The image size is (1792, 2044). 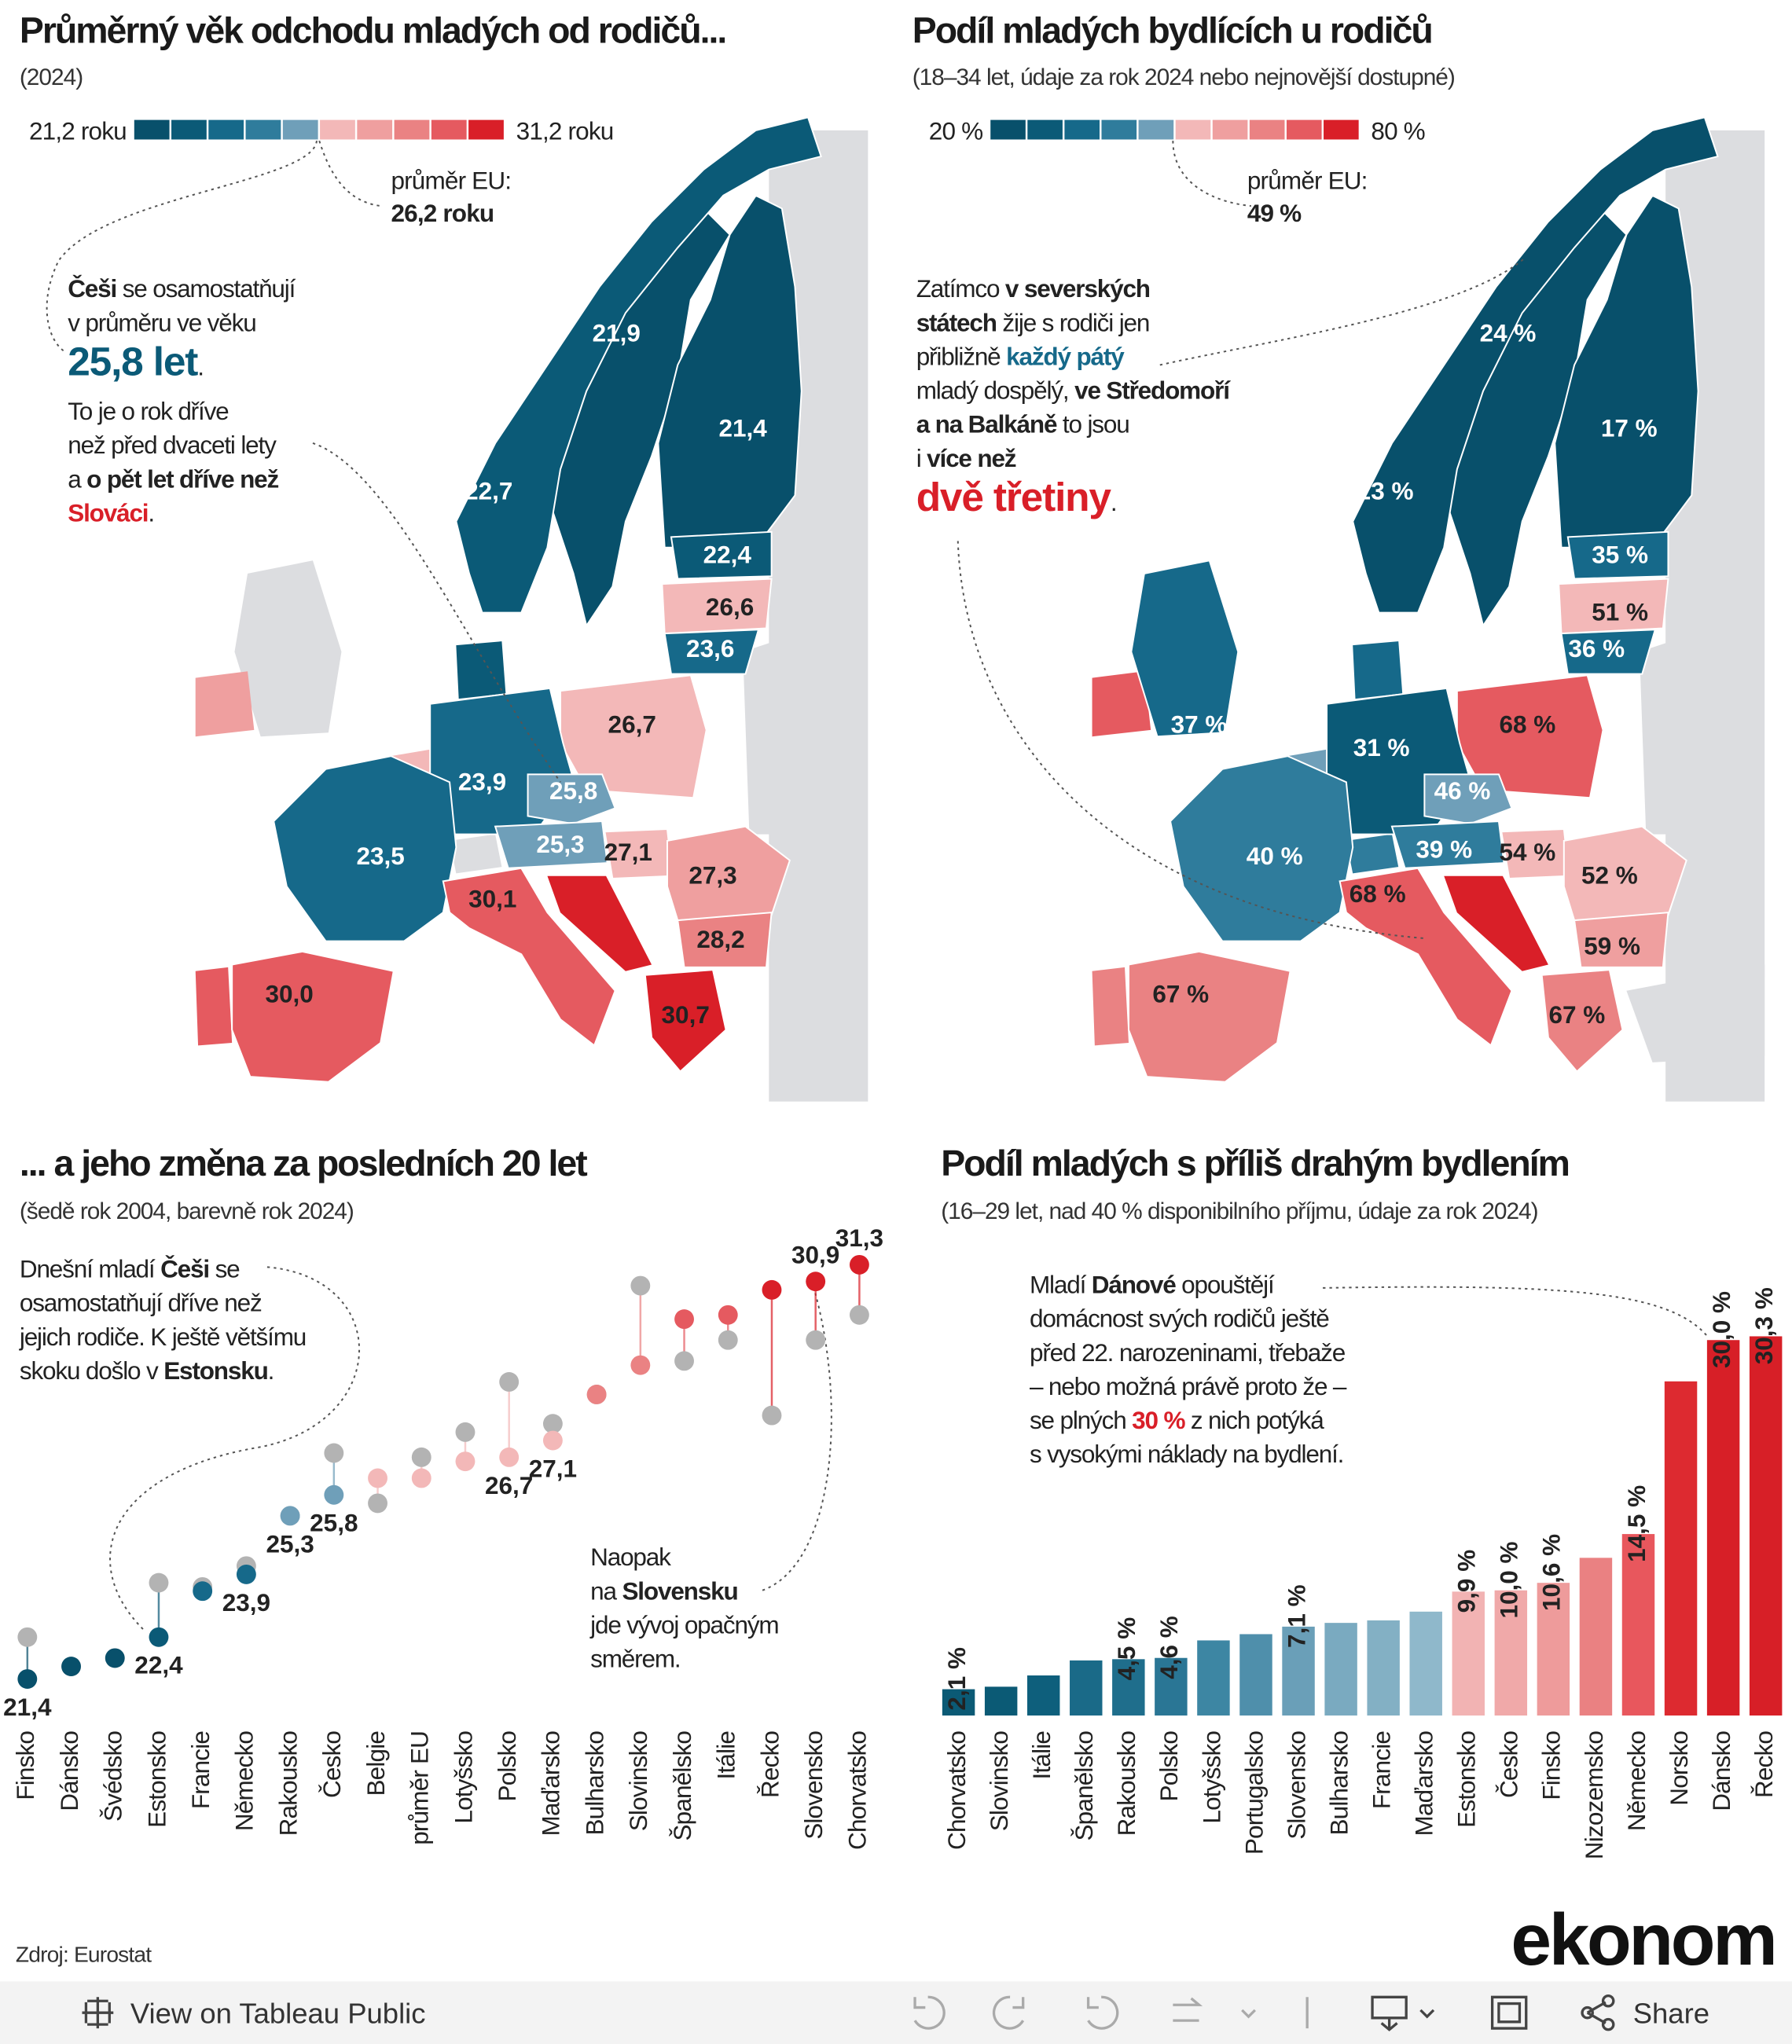 I want to click on region-label: 30,1, so click(x=492, y=899).